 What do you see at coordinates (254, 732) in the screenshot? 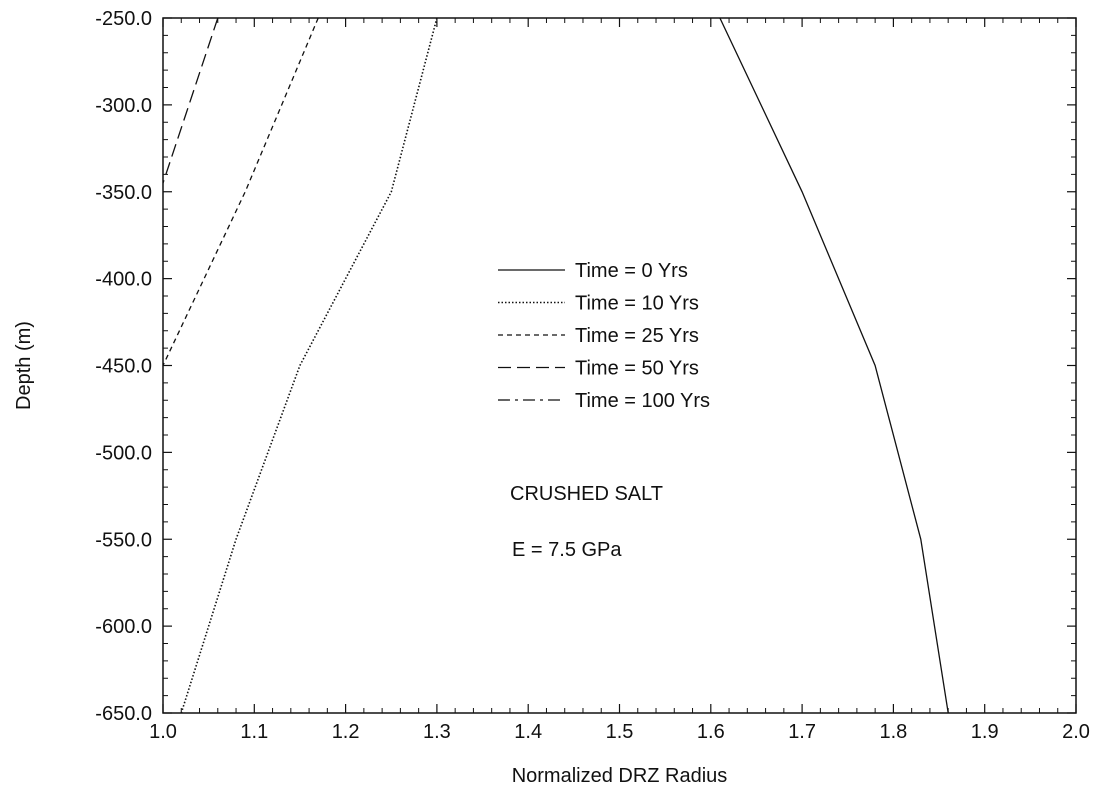
I see `x-tick-label: 1.1` at bounding box center [254, 732].